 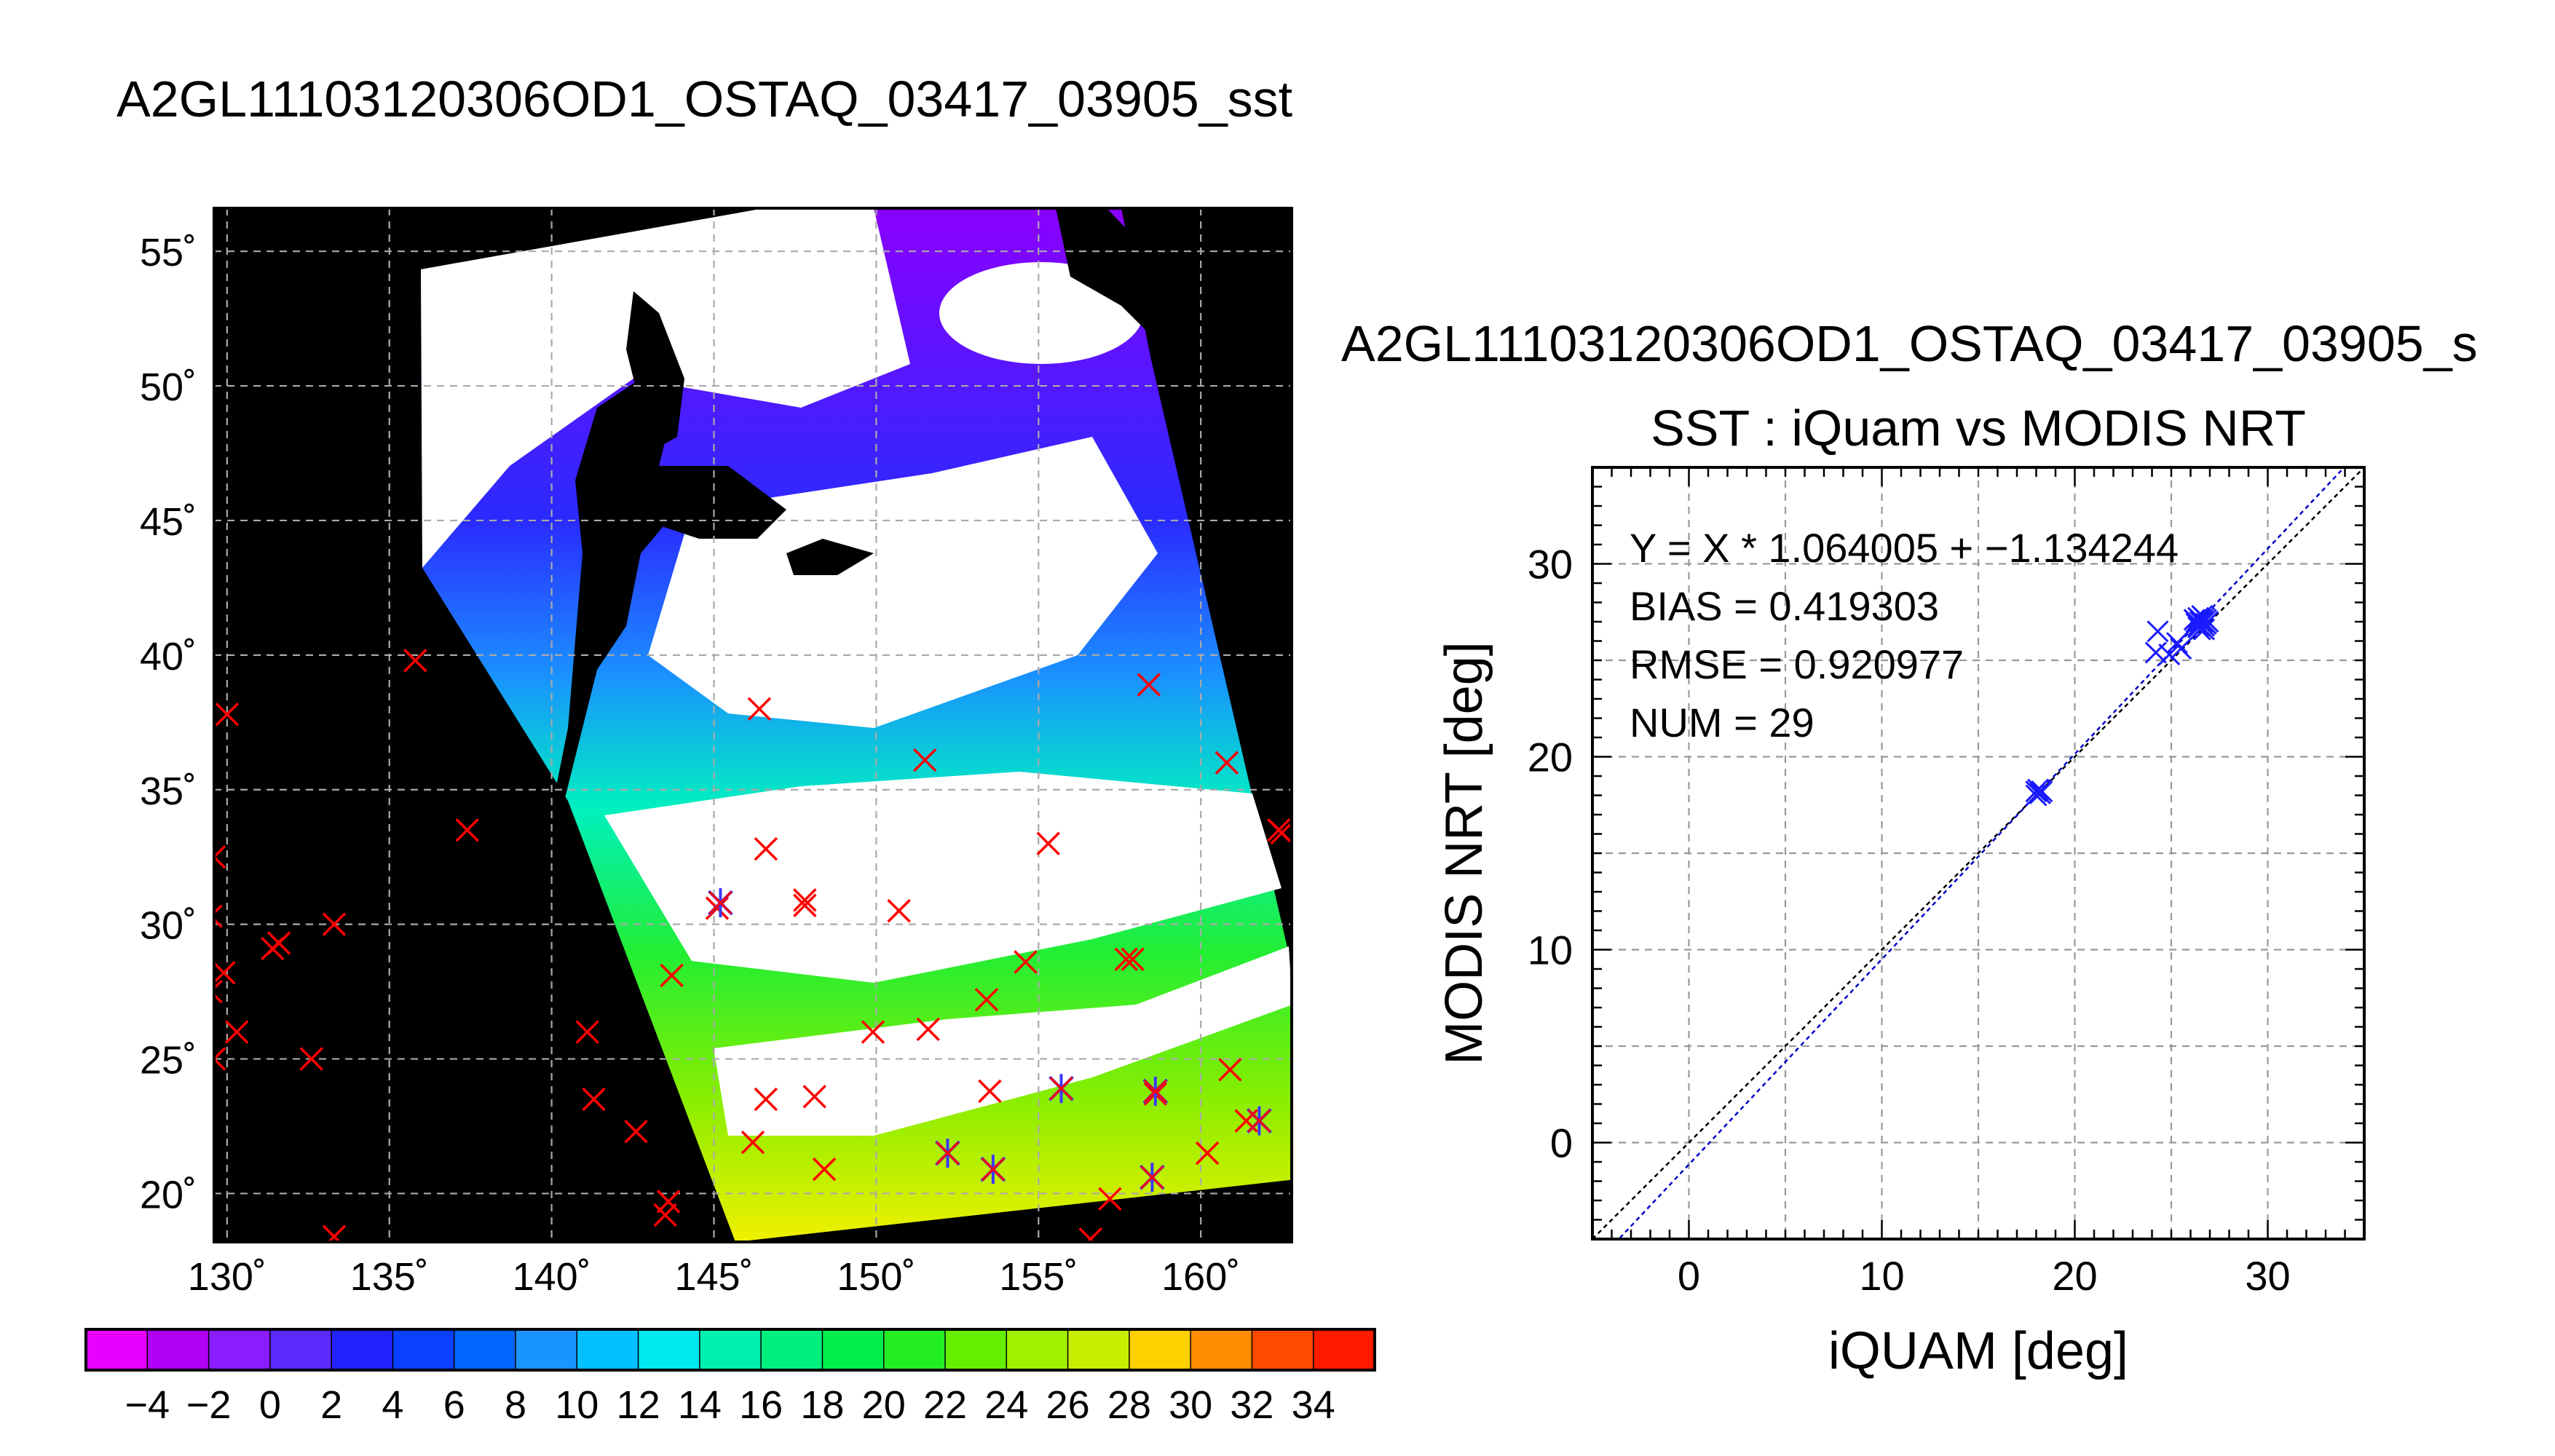 I want to click on map-lon-label: 145˚, so click(x=713, y=1277).